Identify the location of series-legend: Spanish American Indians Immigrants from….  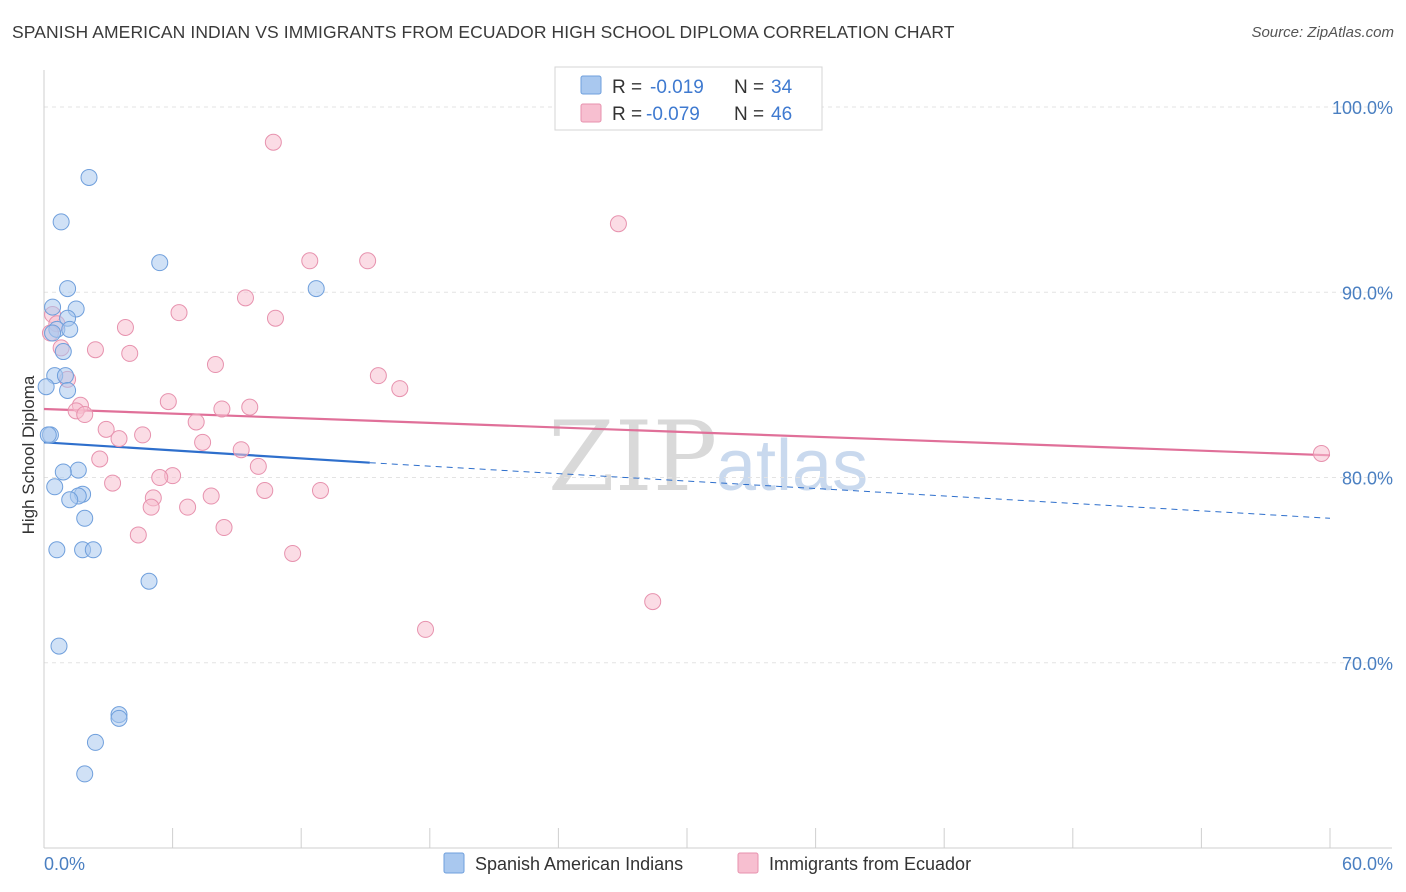
(707, 863).